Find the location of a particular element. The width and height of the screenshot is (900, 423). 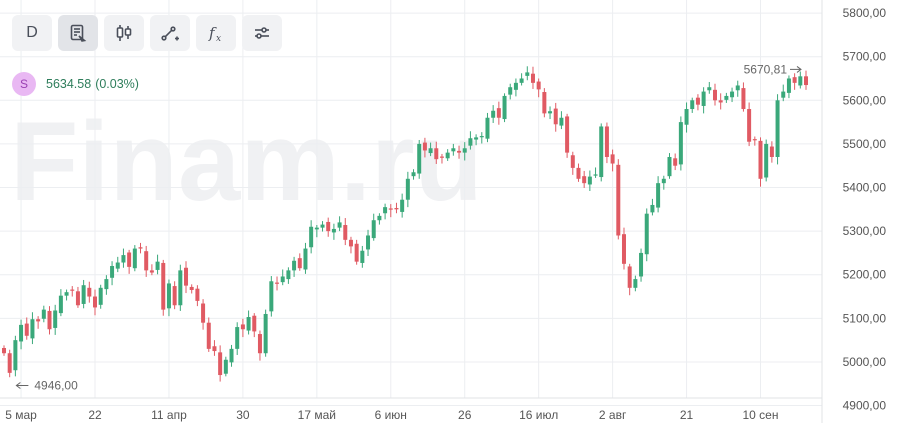

y-tick-label: 5000,00 is located at coordinates (865, 362).